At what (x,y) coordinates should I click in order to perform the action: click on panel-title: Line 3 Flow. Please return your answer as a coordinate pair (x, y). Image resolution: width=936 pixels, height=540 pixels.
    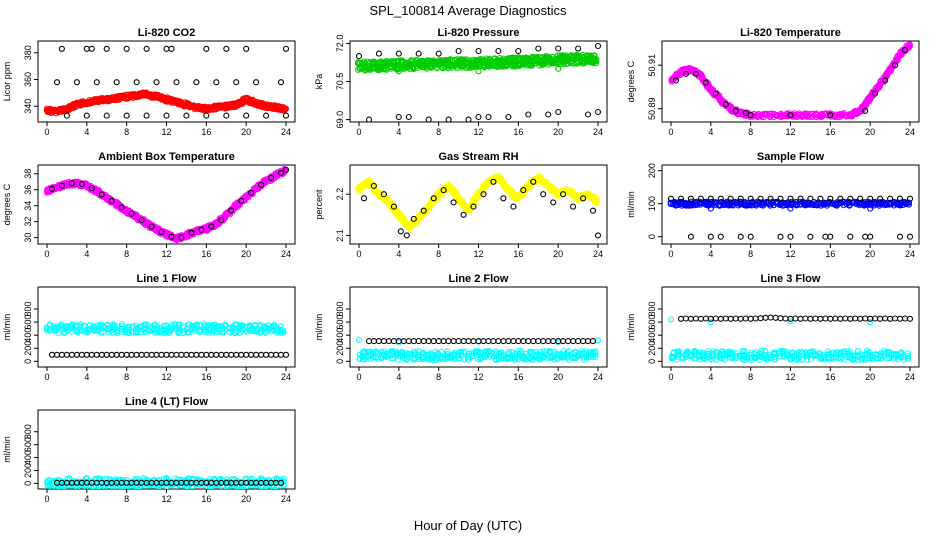
    Looking at the image, I should click on (791, 279).